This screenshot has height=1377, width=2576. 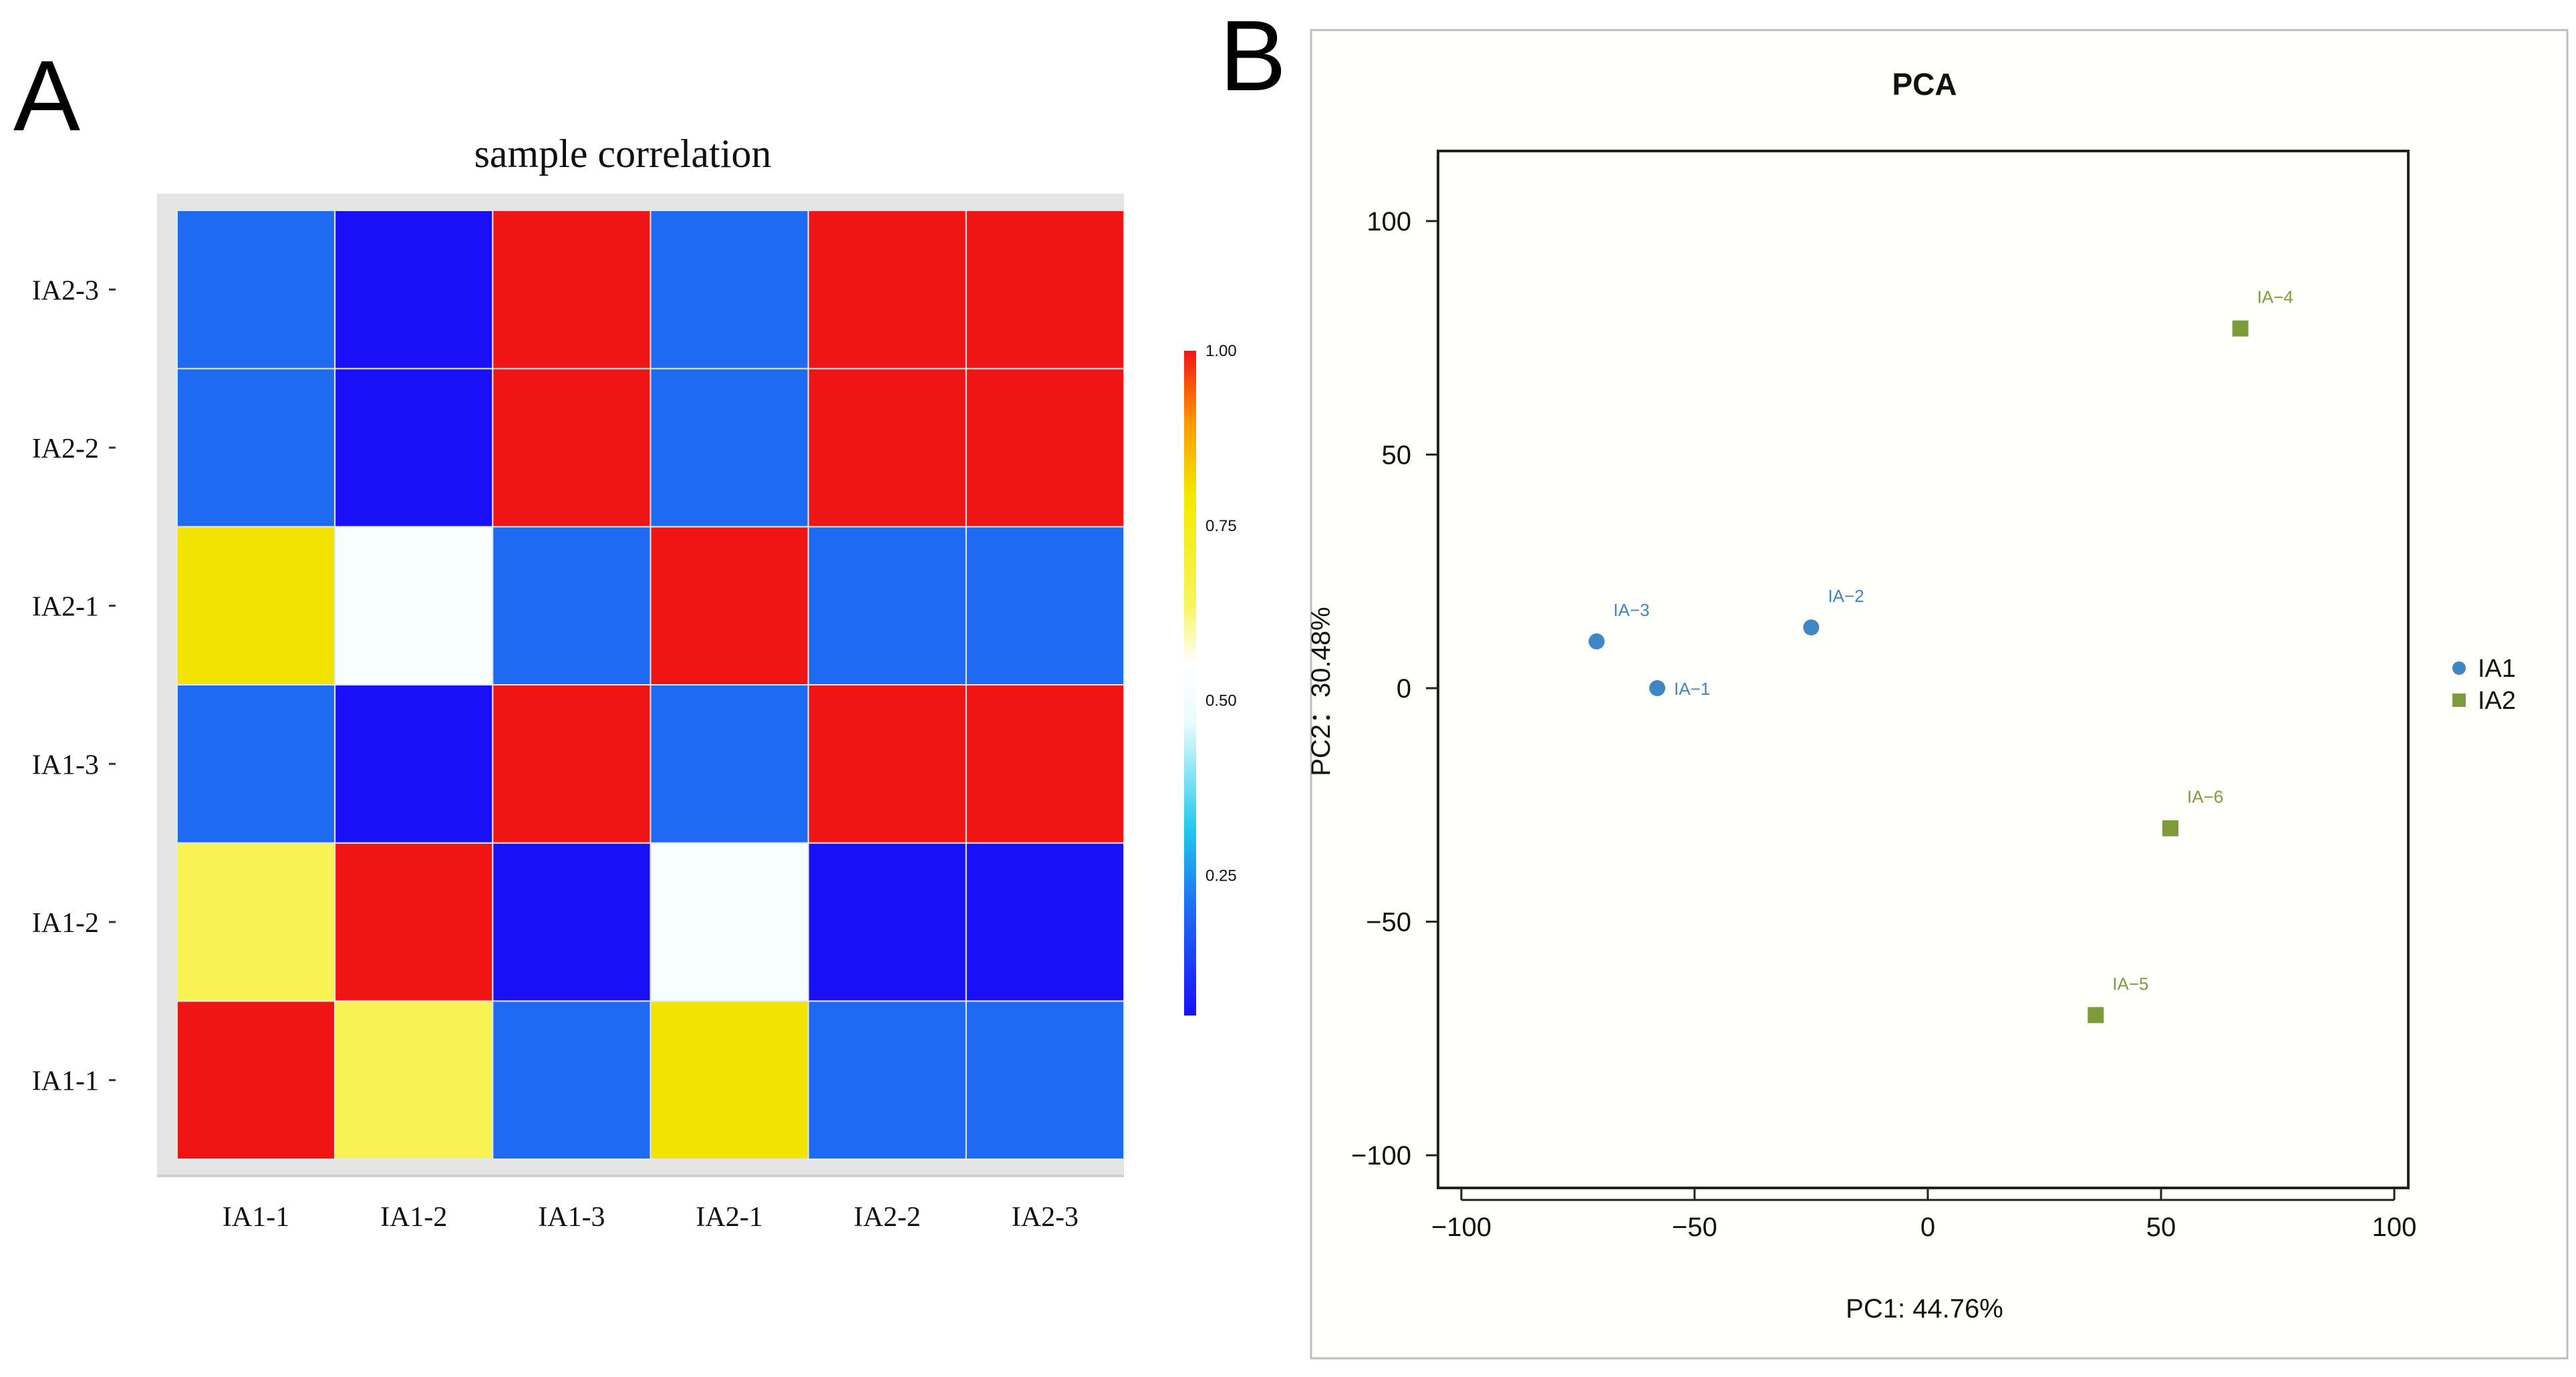 What do you see at coordinates (1692, 689) in the screenshot?
I see `pca-point-label: IA−1` at bounding box center [1692, 689].